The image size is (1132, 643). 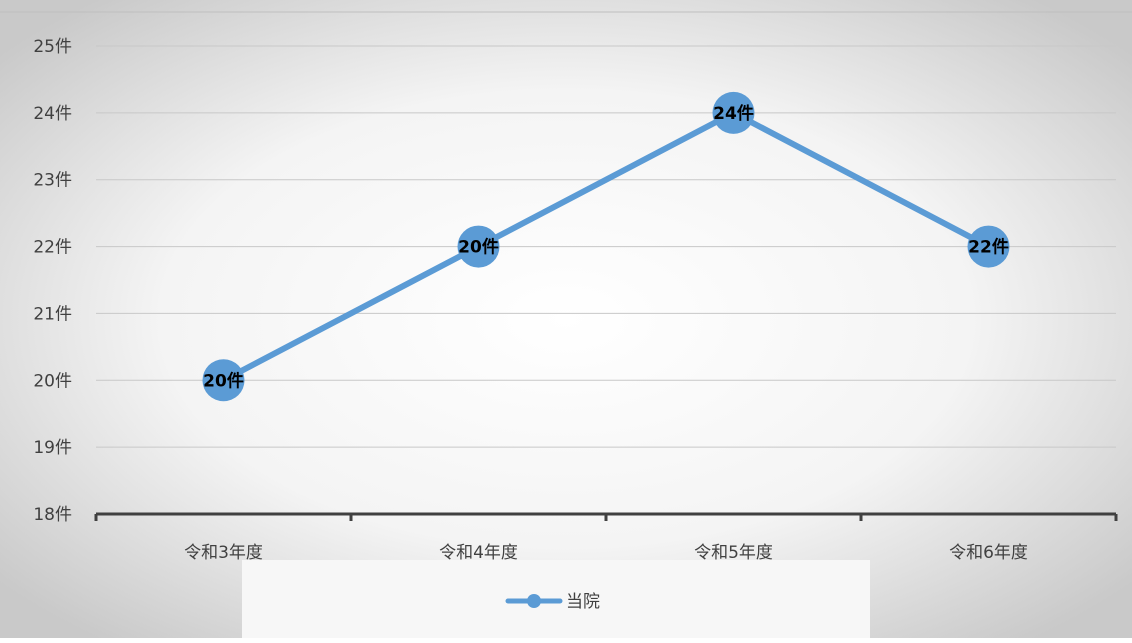 What do you see at coordinates (52, 381) in the screenshot?
I see `y-tick-label: 20件` at bounding box center [52, 381].